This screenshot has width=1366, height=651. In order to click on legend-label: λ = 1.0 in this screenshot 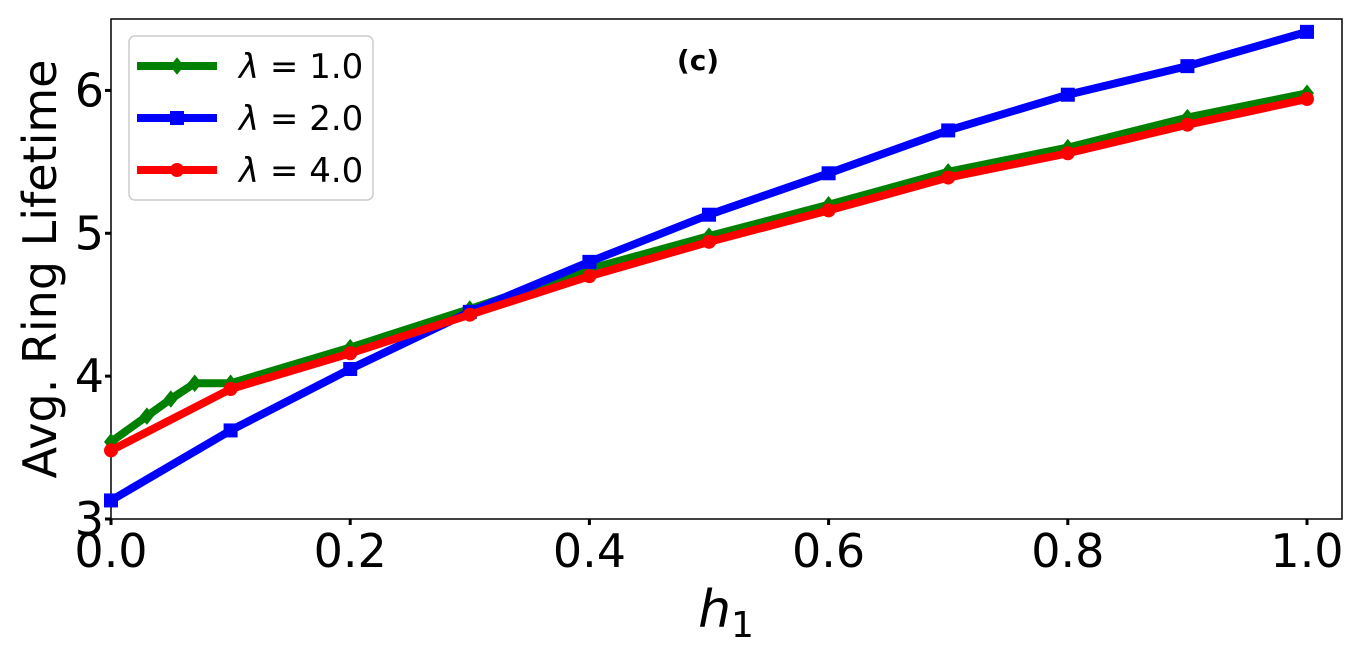, I will do `click(300, 67)`.